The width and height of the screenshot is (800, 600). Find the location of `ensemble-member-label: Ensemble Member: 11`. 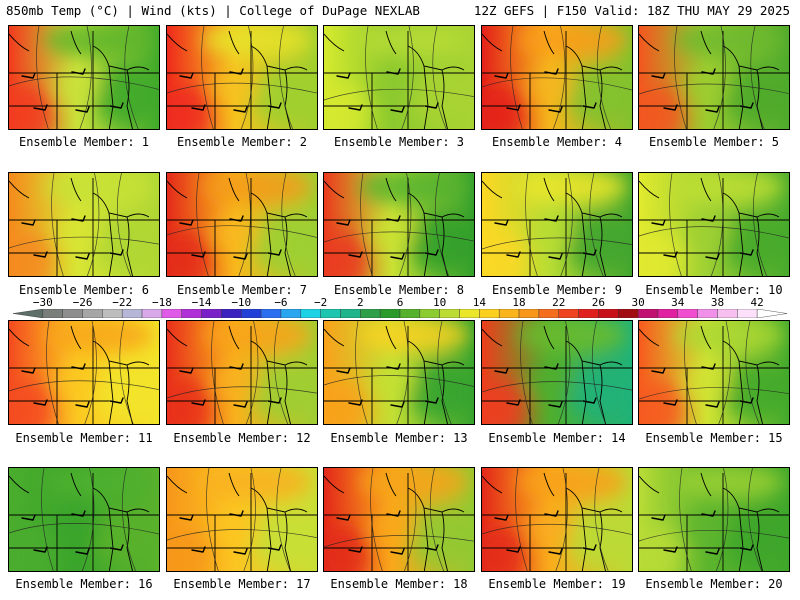

ensemble-member-label: Ensemble Member: 11 is located at coordinates (84, 438).